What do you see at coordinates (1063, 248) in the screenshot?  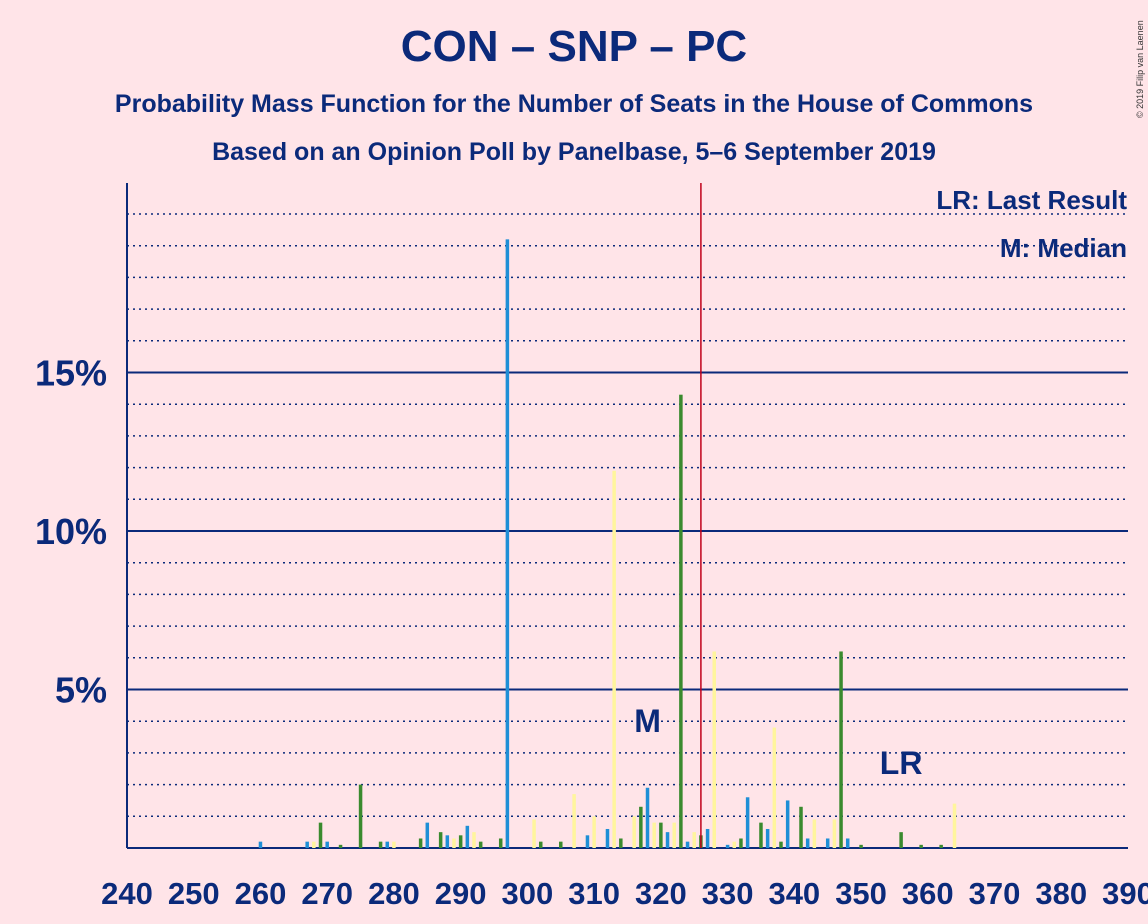 I see `legend-entry: M: Median` at bounding box center [1063, 248].